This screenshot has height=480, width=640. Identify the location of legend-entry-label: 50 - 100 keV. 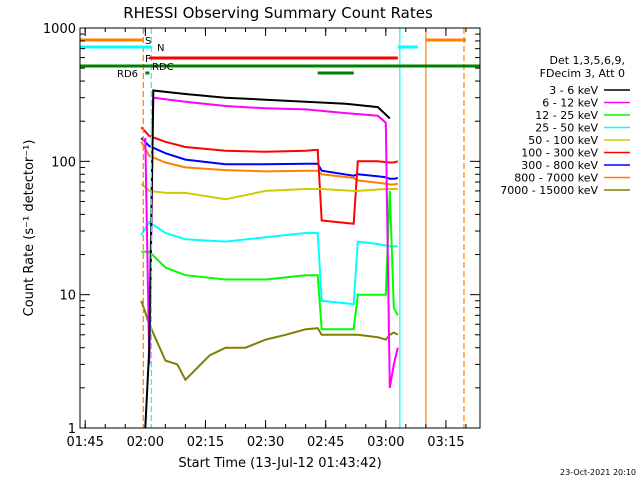
(563, 140).